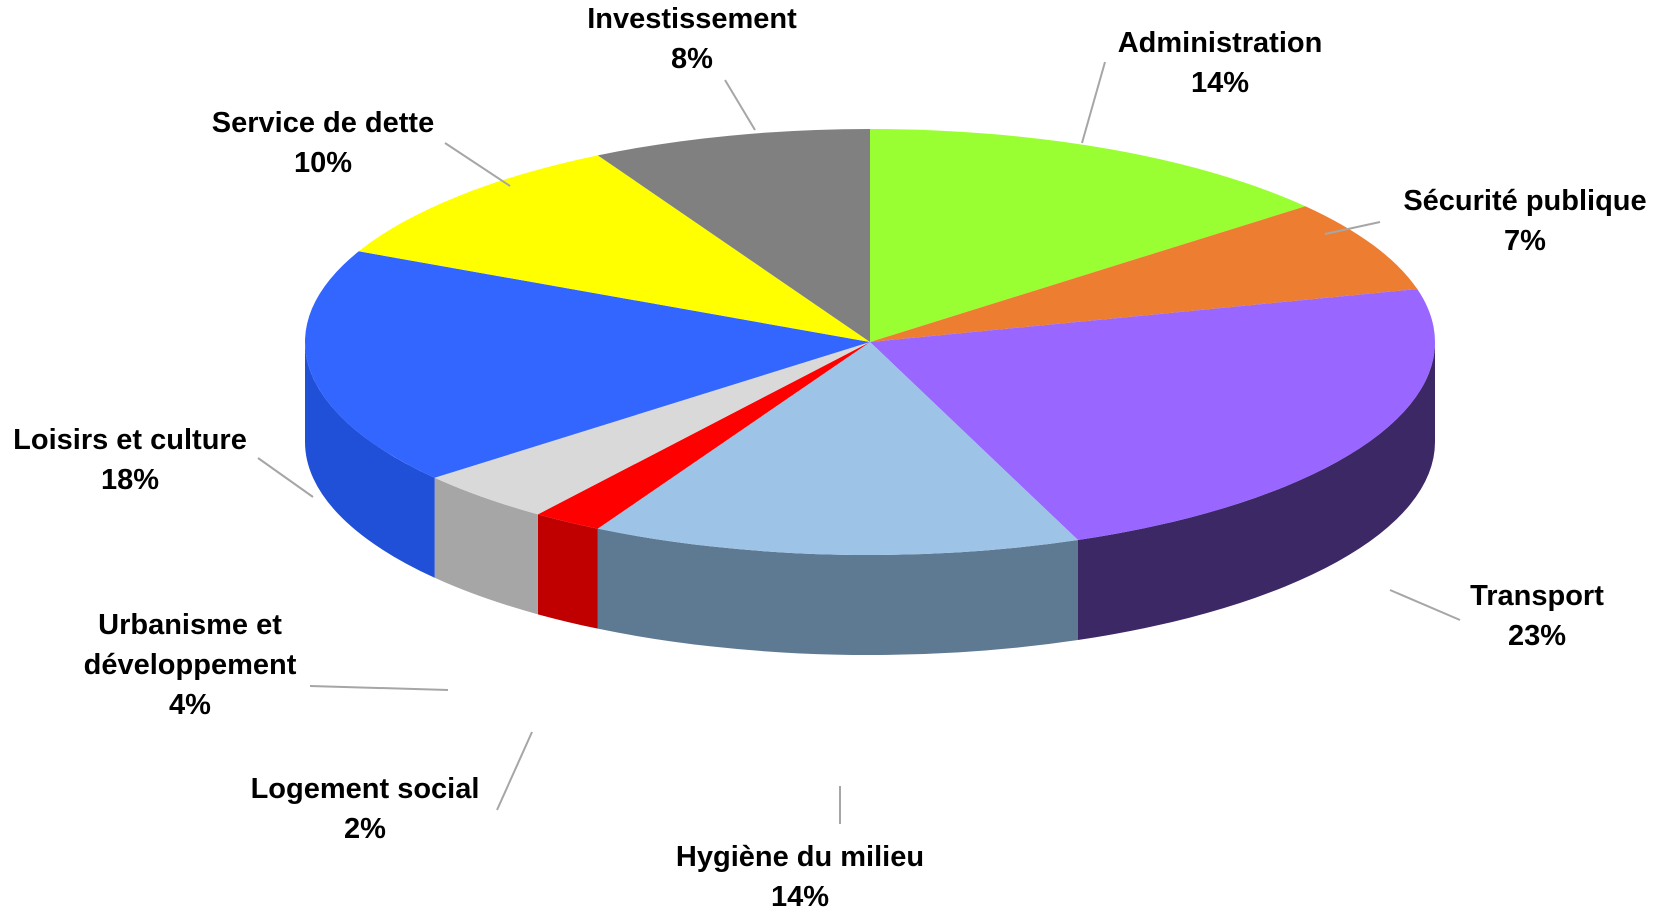  What do you see at coordinates (365, 809) in the screenshot?
I see `slice-label: Logement social 2%` at bounding box center [365, 809].